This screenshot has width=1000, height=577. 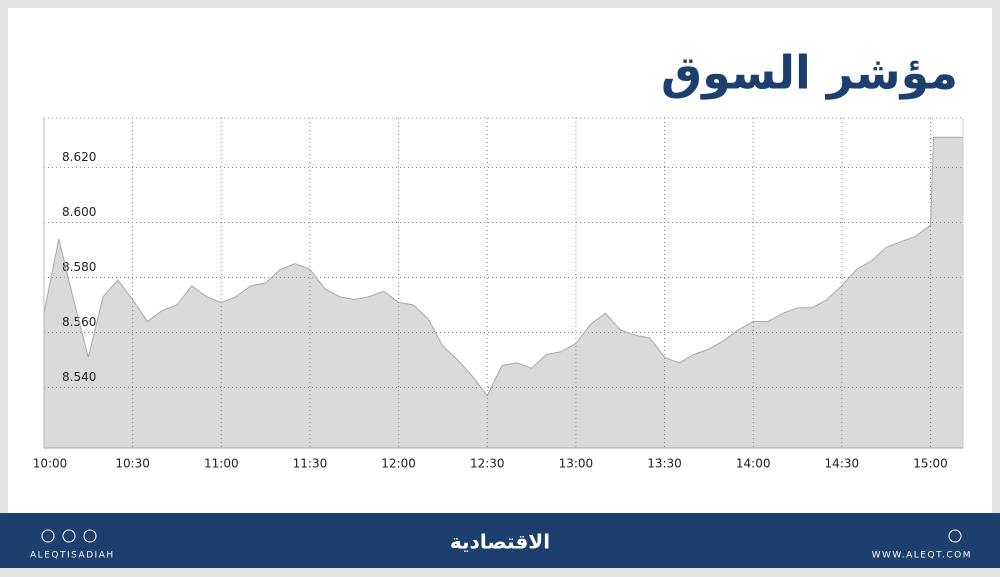 I want to click on x-tick-label: 14:00, so click(x=753, y=464).